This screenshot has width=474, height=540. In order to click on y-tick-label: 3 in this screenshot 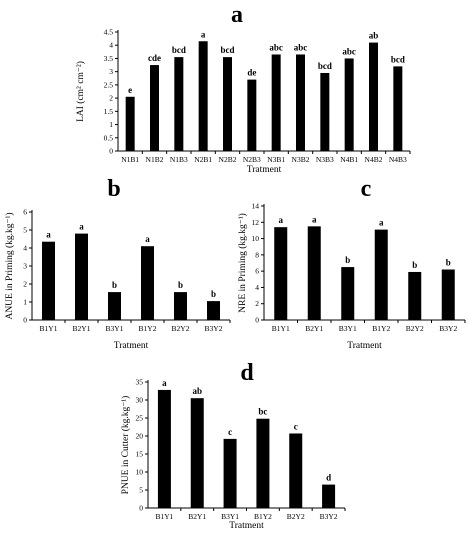, I will do `click(25, 266)`.